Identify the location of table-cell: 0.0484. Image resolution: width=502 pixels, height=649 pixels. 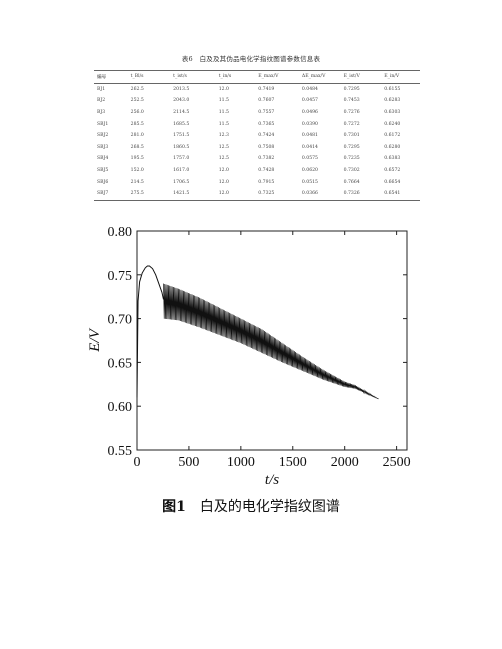
(309, 89).